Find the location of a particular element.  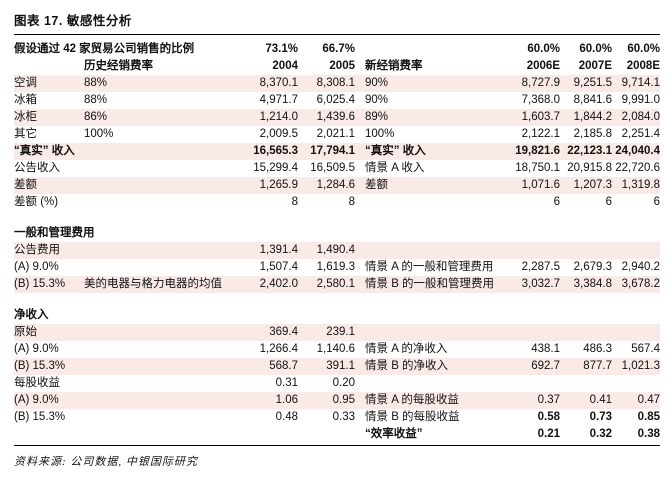

cell: 22,720.6 is located at coordinates (637, 168).